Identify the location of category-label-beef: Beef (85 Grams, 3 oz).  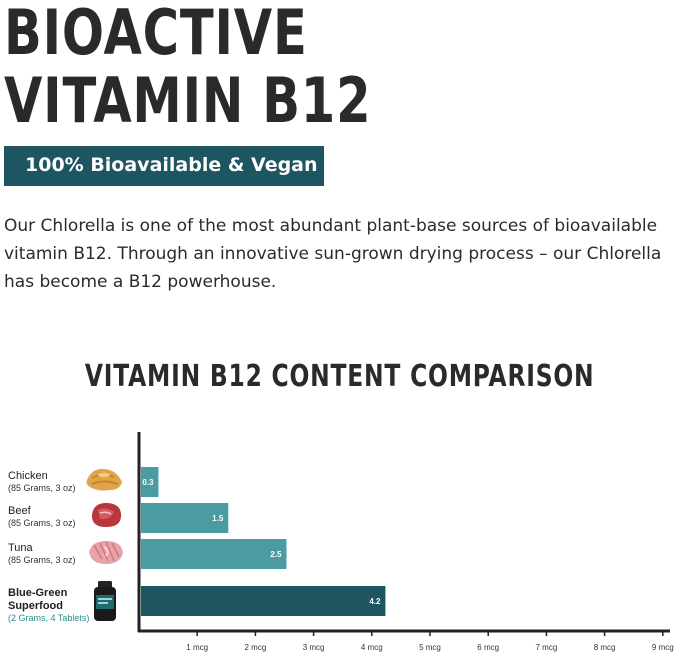
(42, 517).